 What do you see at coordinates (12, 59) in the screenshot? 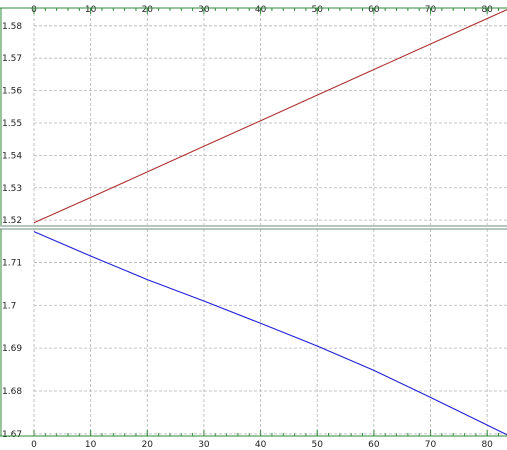
I see `top-y-tick-label: 1.57` at bounding box center [12, 59].